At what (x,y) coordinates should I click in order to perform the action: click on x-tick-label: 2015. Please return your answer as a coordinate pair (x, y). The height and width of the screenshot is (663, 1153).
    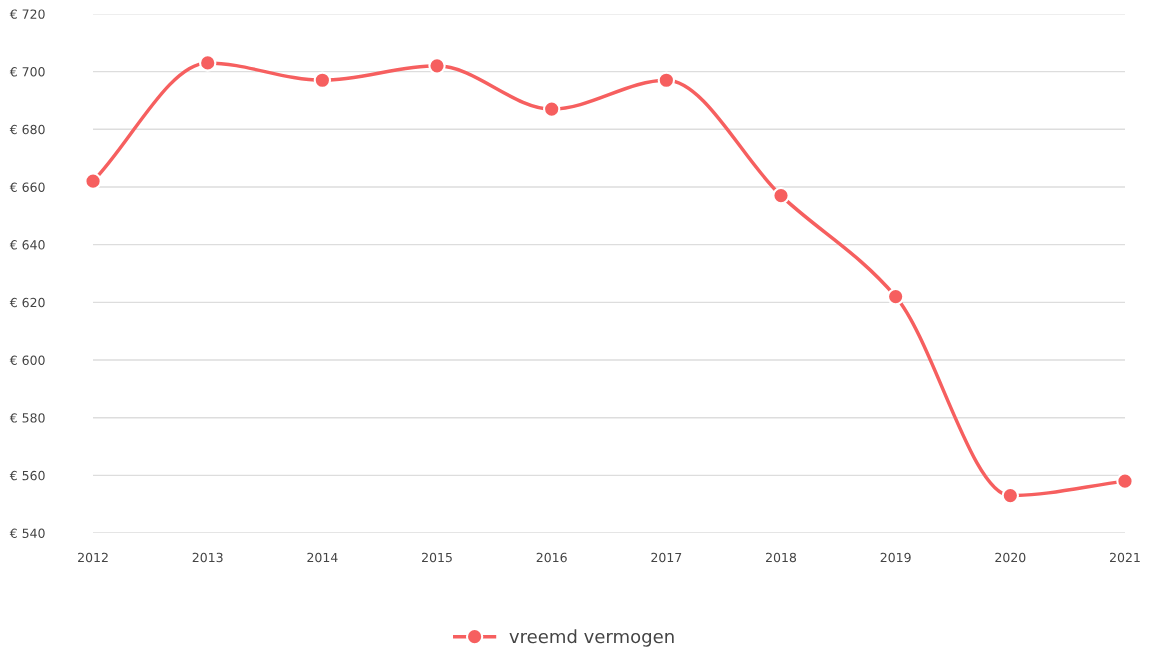
    Looking at the image, I should click on (437, 557).